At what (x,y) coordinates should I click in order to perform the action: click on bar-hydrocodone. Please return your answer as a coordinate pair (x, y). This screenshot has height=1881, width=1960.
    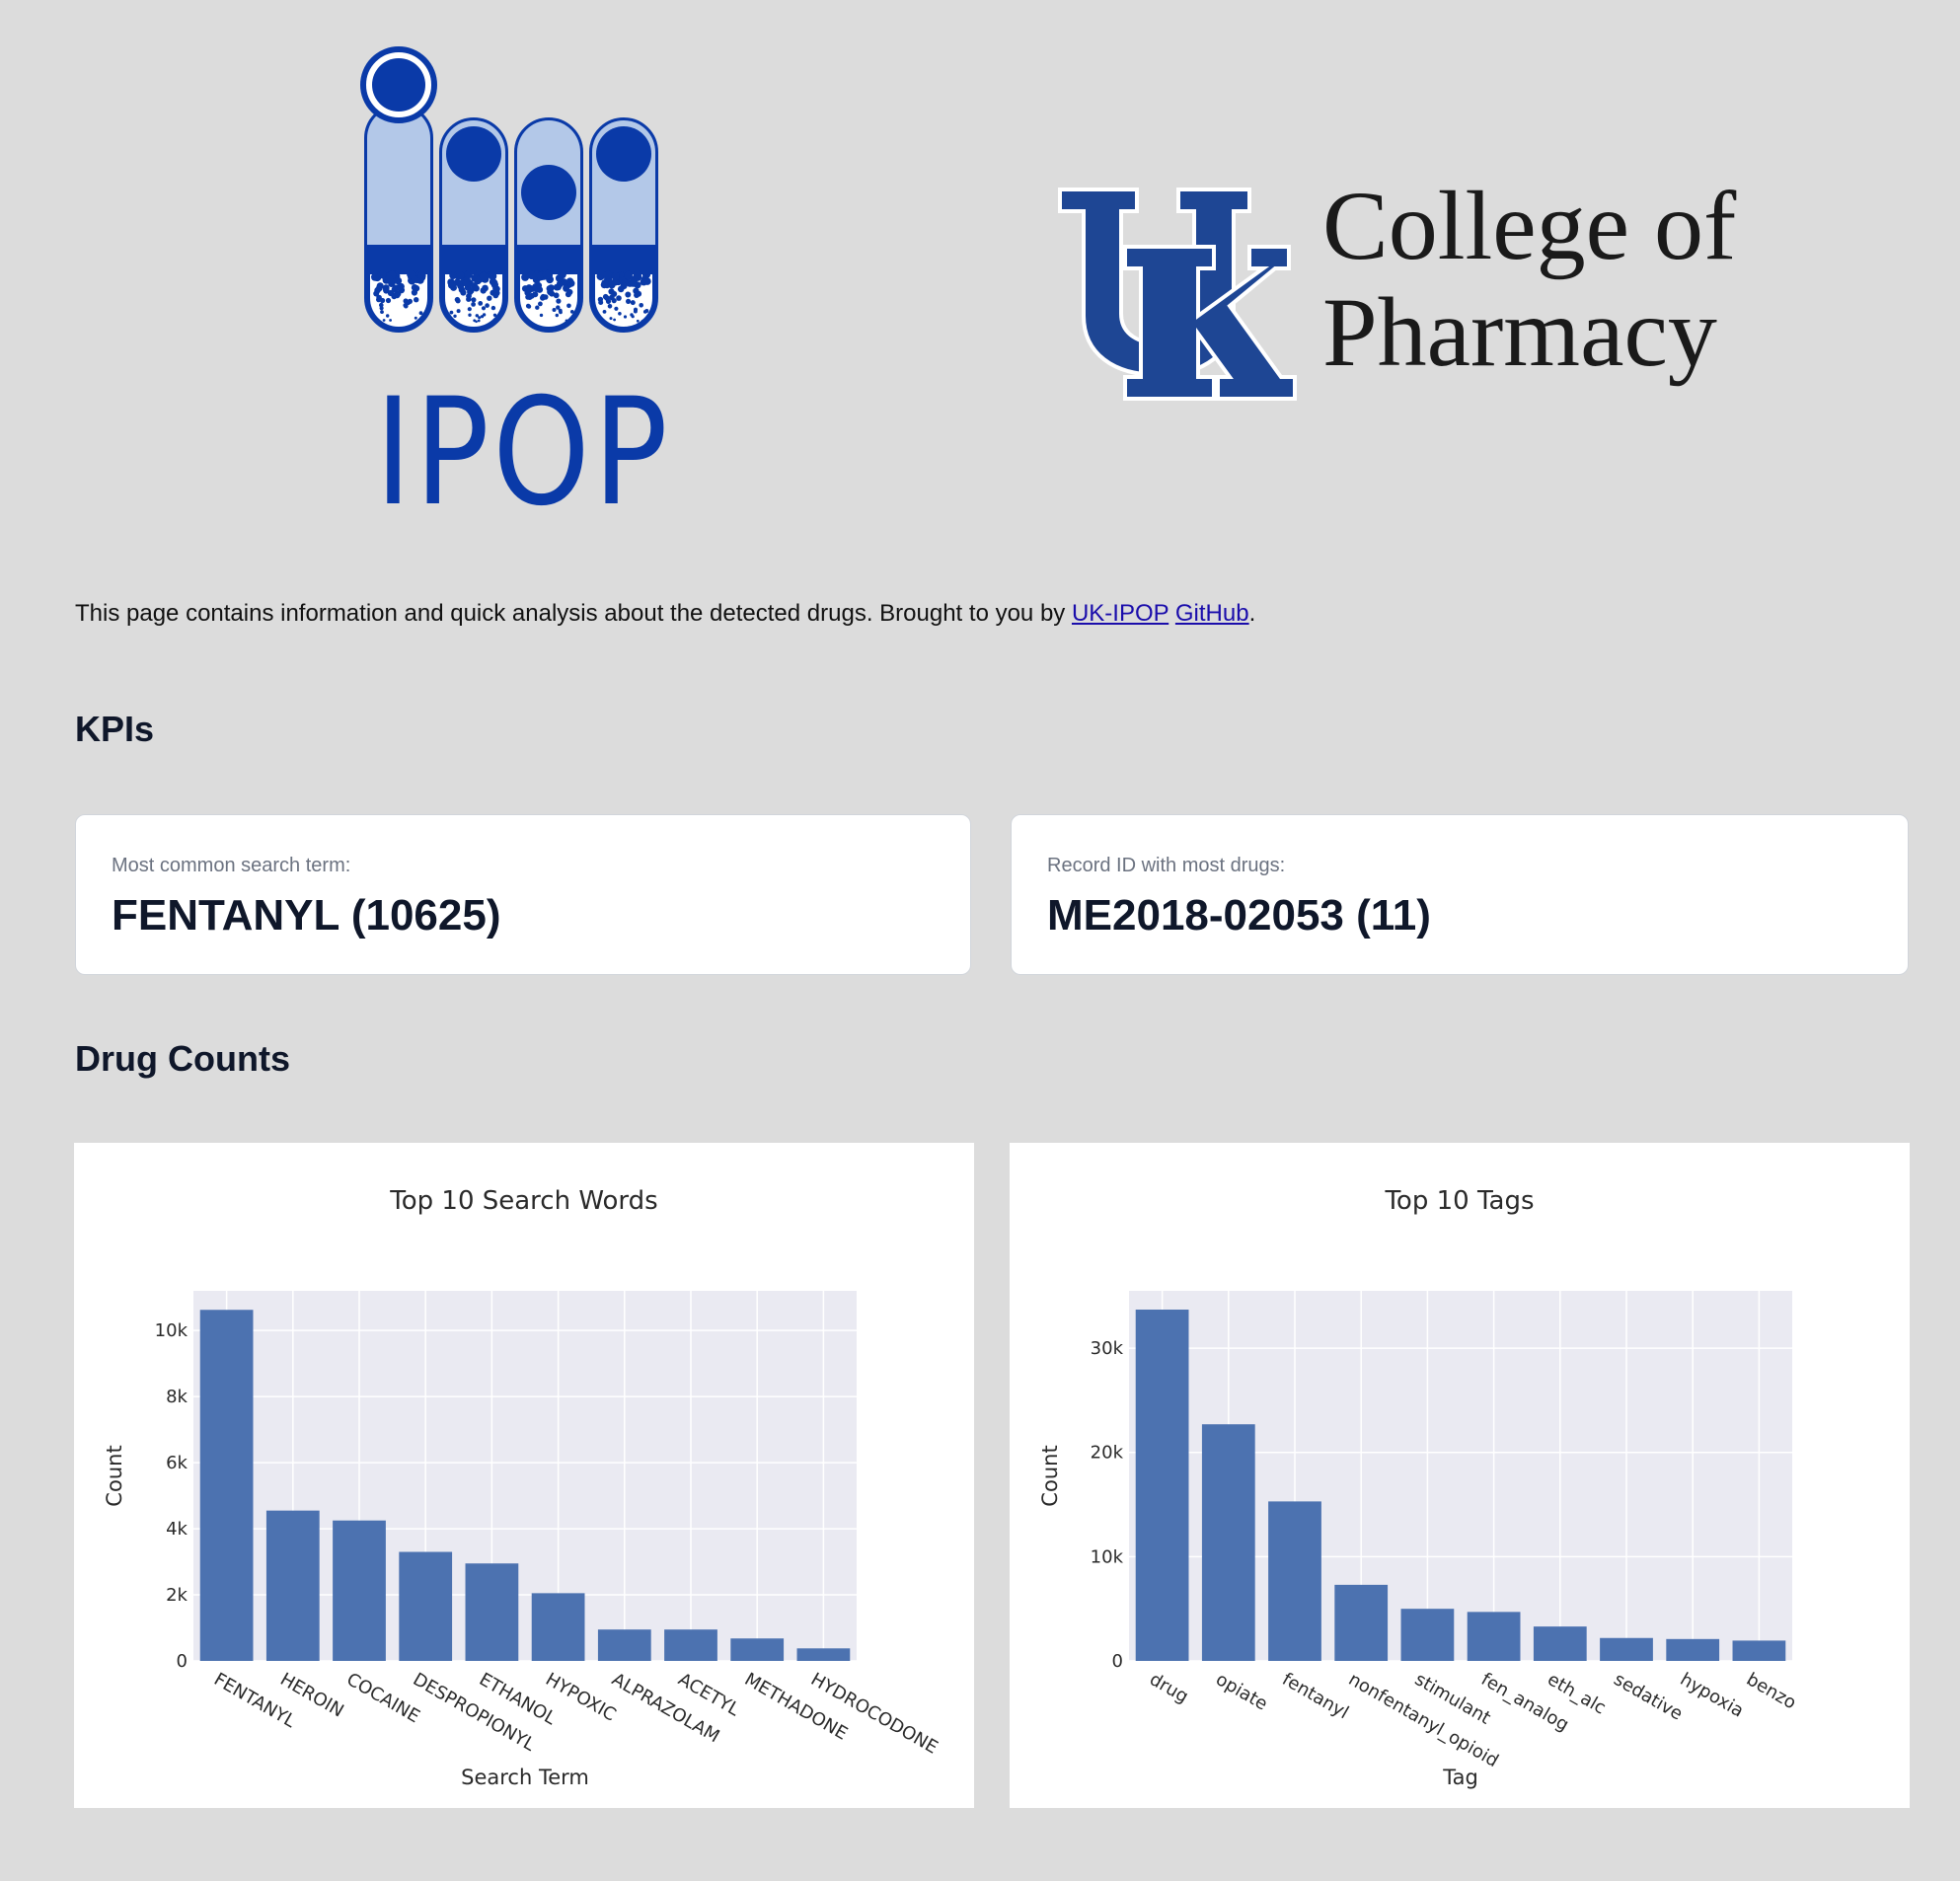
    Looking at the image, I should click on (823, 1654).